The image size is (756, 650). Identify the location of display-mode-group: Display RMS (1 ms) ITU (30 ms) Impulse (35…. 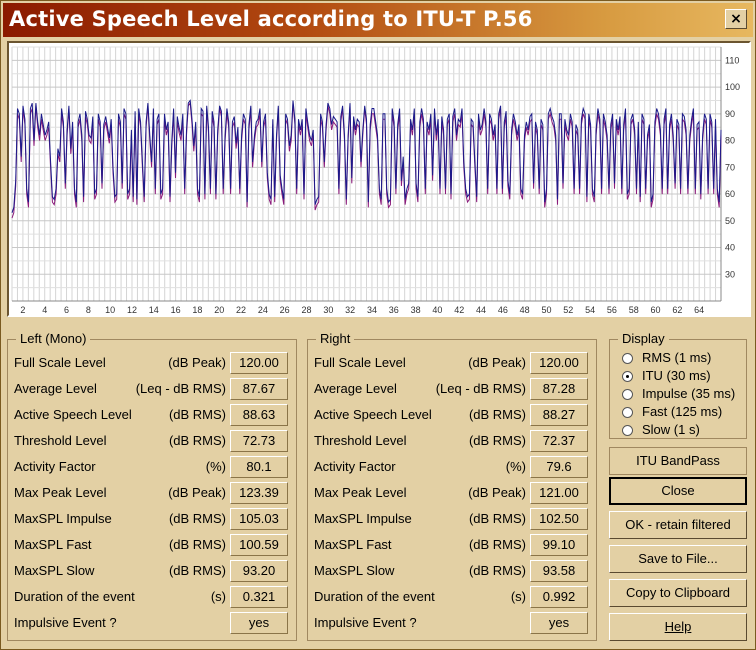
(678, 385).